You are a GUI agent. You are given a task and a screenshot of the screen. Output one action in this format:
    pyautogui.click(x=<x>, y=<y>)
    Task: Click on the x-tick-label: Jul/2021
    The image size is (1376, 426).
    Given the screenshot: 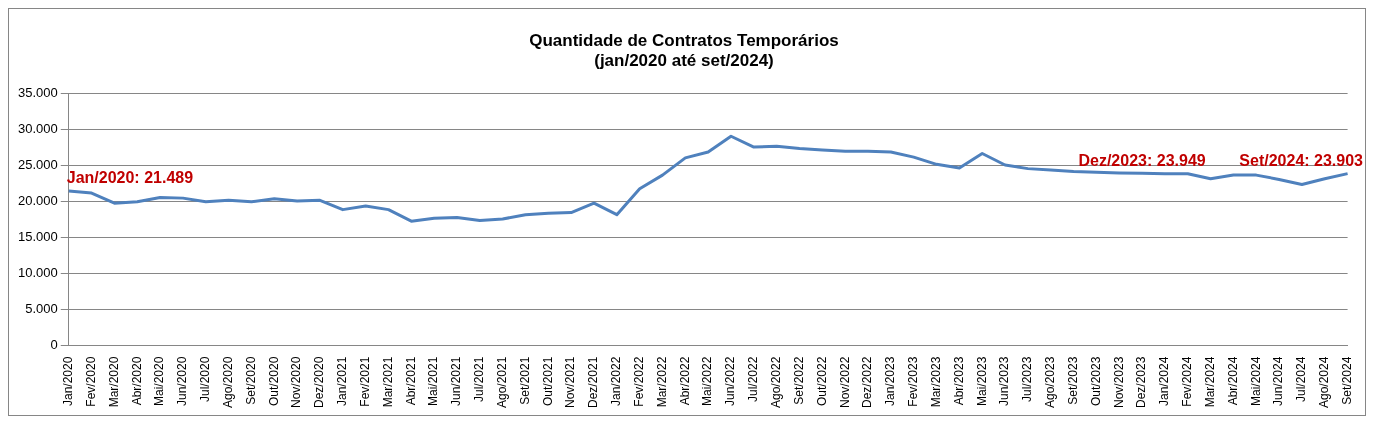 What is the action you would take?
    pyautogui.click(x=479, y=379)
    